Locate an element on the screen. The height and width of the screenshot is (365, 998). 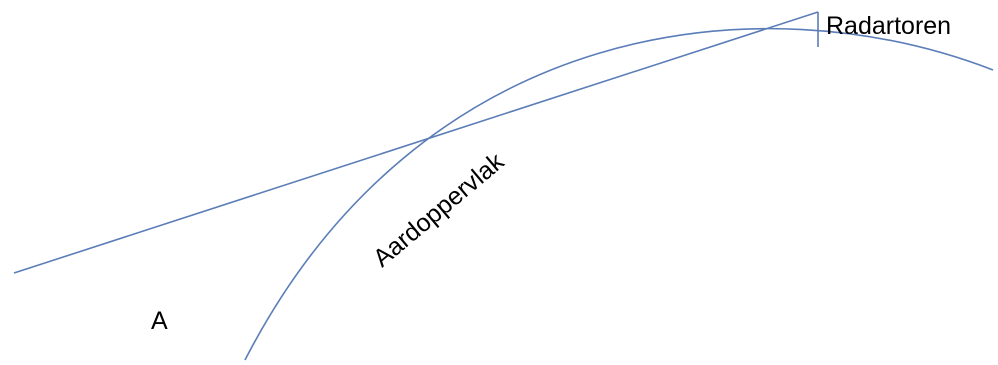
tower-label: Radartoren is located at coordinates (888, 26).